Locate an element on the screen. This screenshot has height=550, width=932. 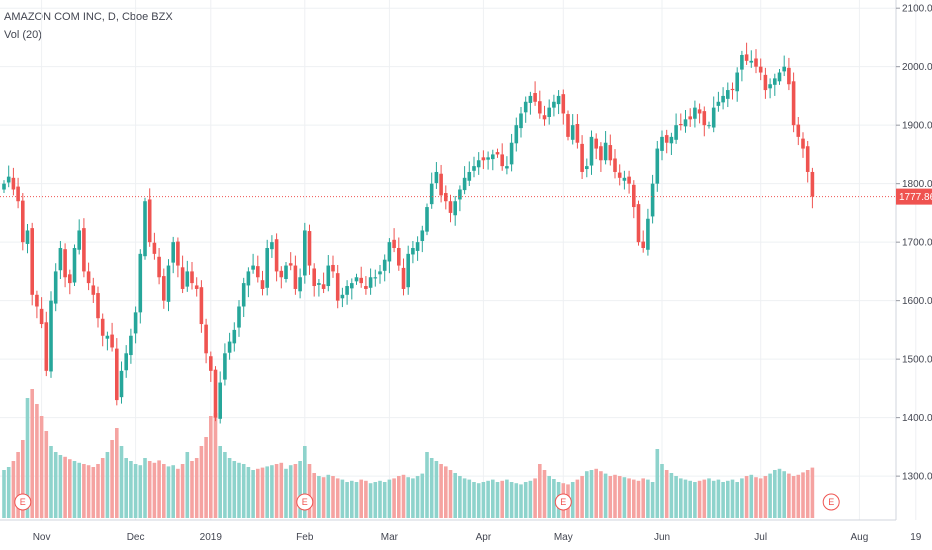
x-tick-label: Dec is located at coordinates (136, 537).